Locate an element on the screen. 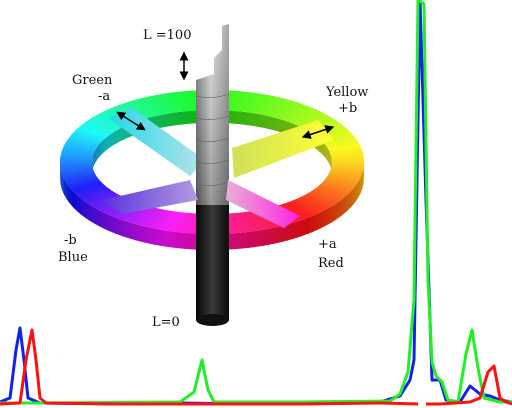 This screenshot has height=408, width=512. label-l-bottom: L=0 is located at coordinates (166, 322).